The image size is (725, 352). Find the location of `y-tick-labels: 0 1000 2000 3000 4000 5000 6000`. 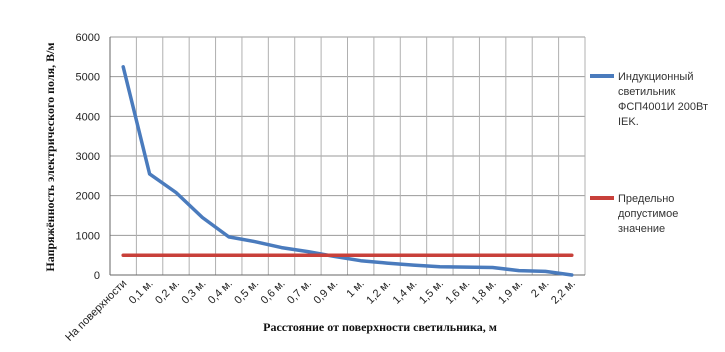

y-tick-labels: 0 1000 2000 3000 4000 5000 6000 is located at coordinates (88, 157).